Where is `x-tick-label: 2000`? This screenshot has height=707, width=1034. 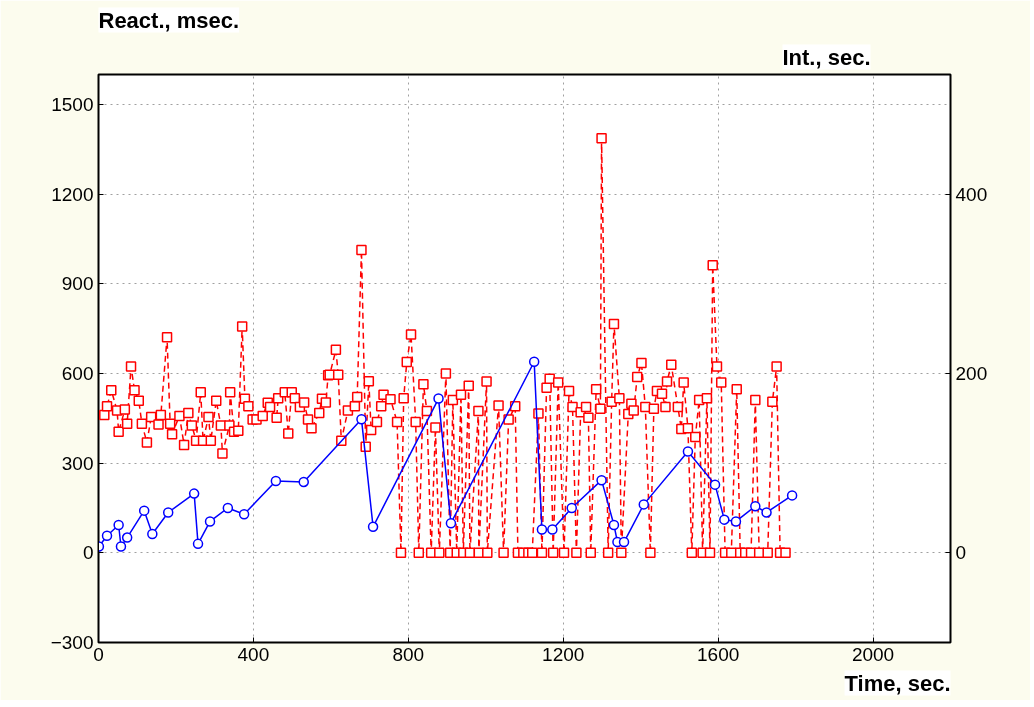
x-tick-label: 2000 is located at coordinates (873, 654).